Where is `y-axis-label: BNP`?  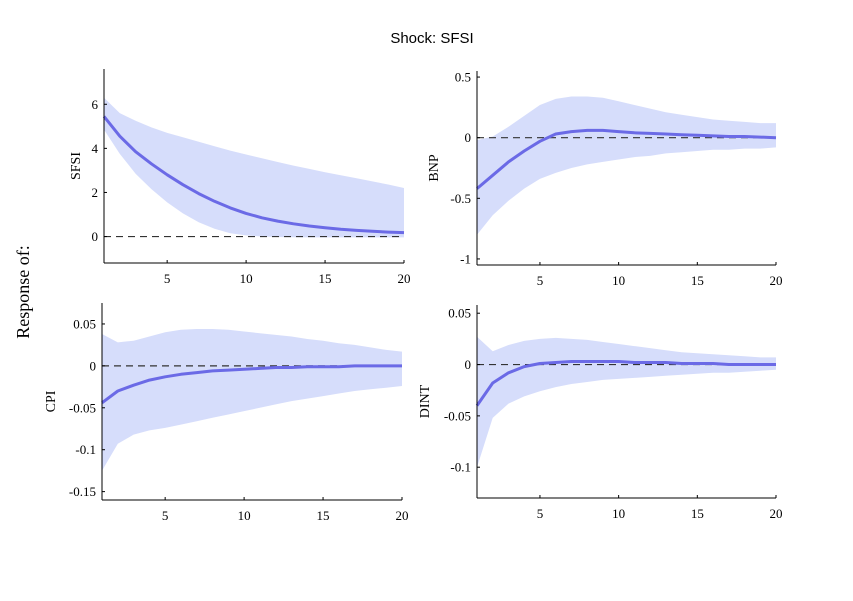 y-axis-label: BNP is located at coordinates (434, 167).